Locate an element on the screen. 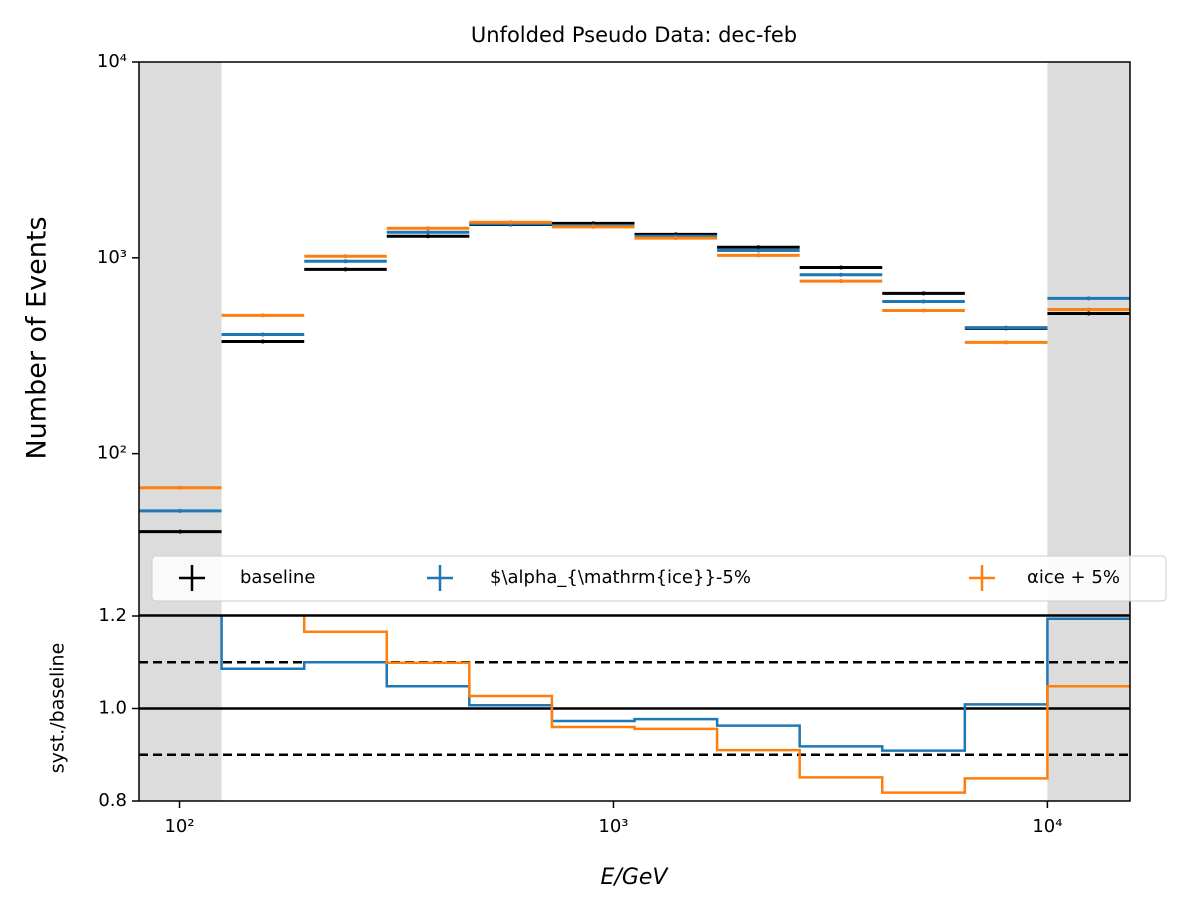 This screenshot has width=1187, height=915. chart-title: Unfolded Pseudo Data: dec-feb is located at coordinates (634, 35).